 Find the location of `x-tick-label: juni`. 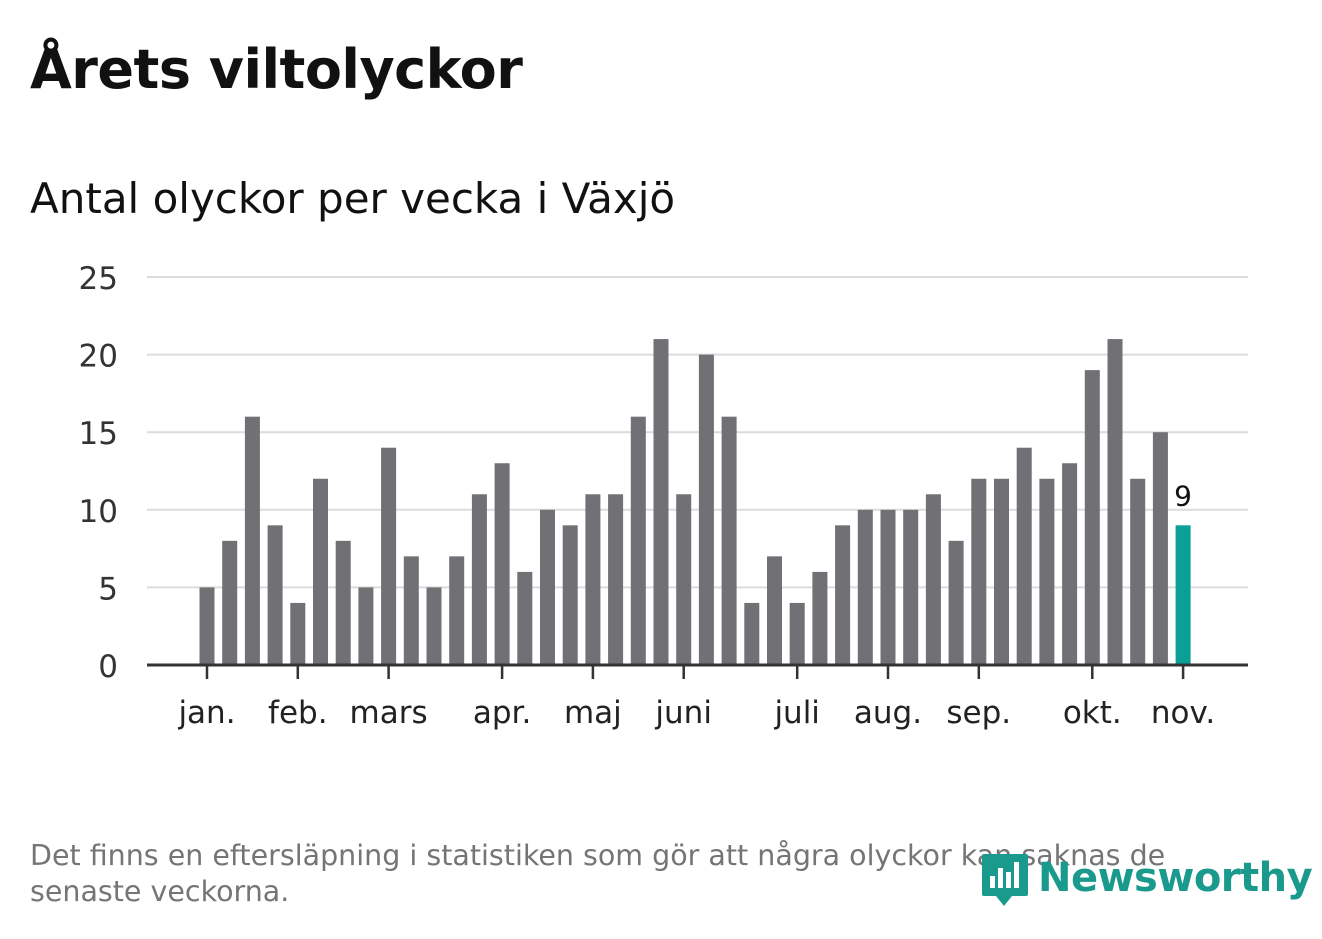

x-tick-label: juni is located at coordinates (683, 713).